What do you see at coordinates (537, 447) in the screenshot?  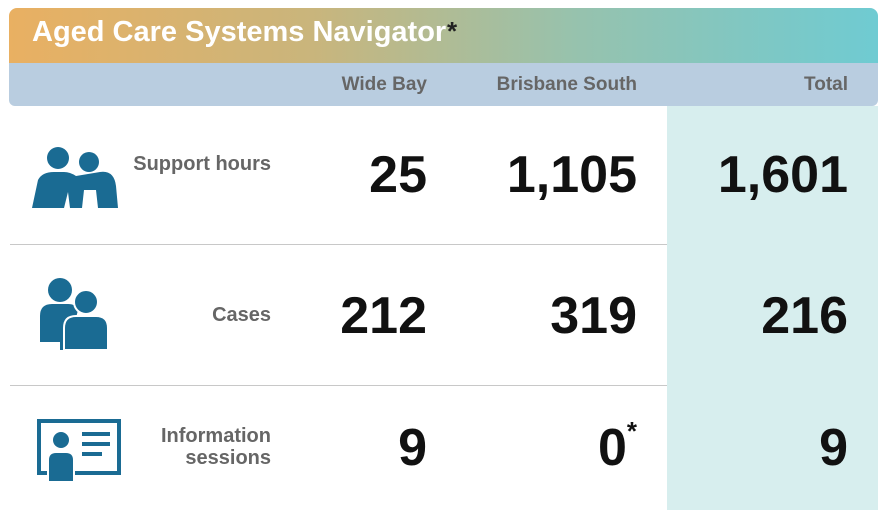 I see `cell-value-with-note: 0*` at bounding box center [537, 447].